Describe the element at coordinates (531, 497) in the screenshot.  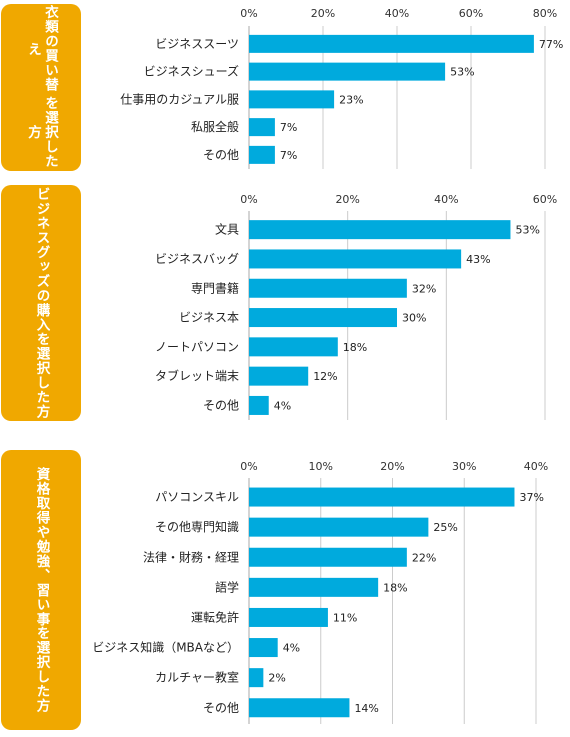
I see `value-label: 37%` at that location.